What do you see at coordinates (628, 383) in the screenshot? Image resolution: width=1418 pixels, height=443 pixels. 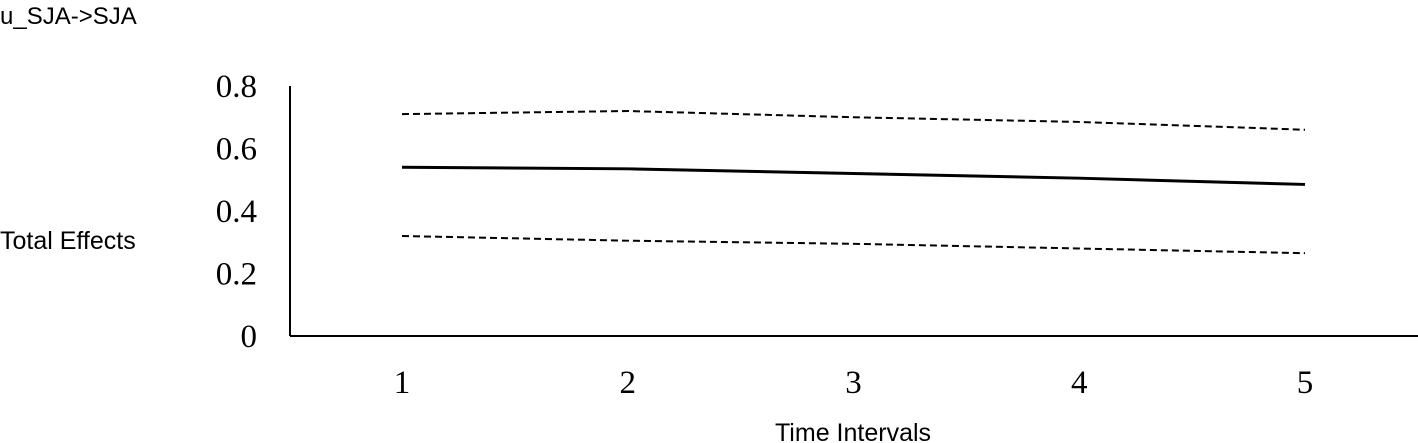 I see `x-tick-label: 2` at bounding box center [628, 383].